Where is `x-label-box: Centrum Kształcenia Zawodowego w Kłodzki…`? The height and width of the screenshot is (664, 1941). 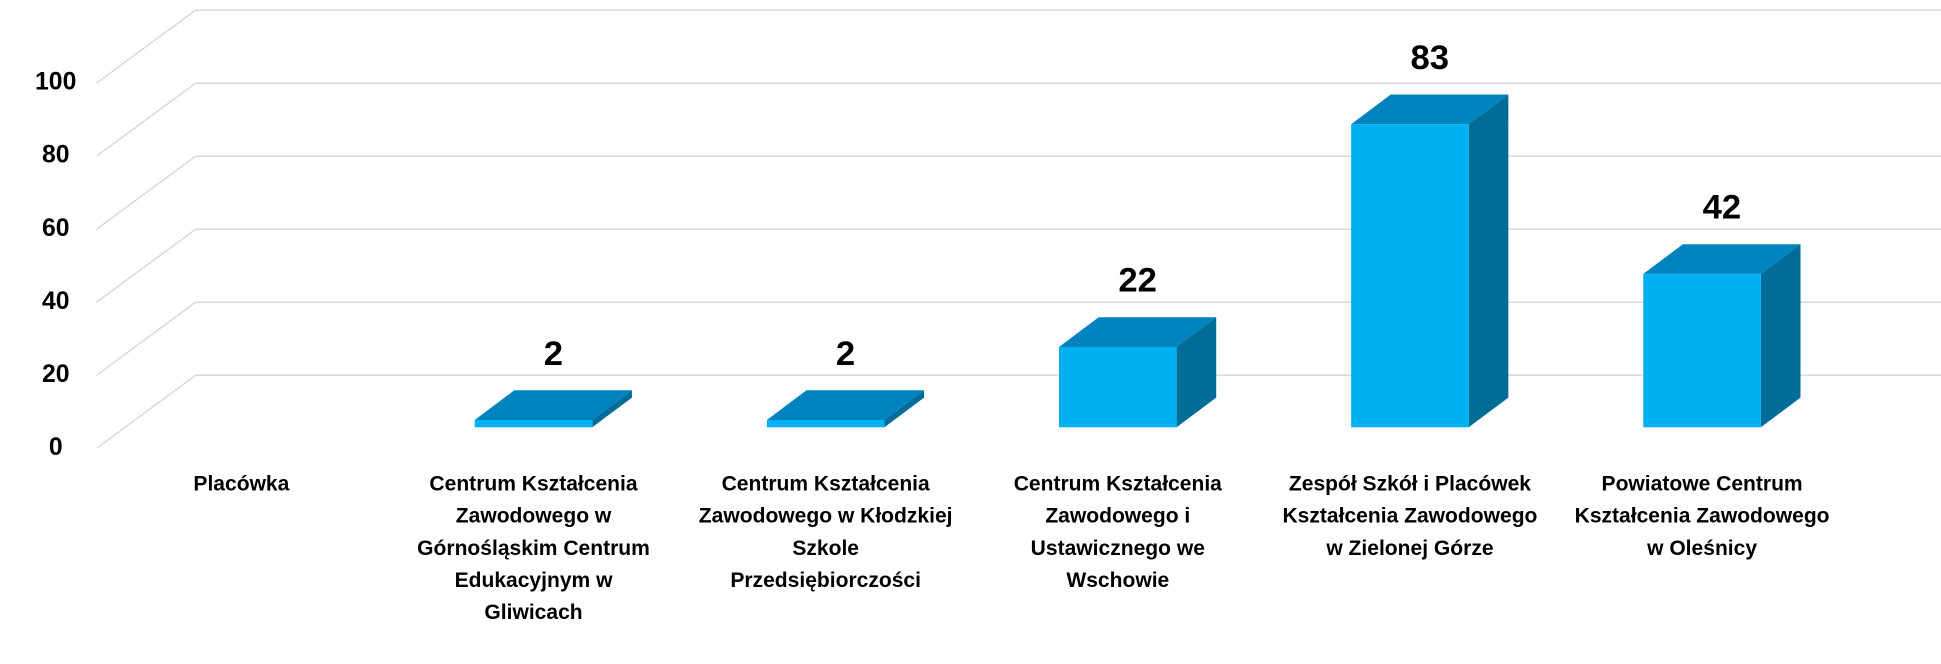
x-label-box: Centrum Kształcenia Zawodowego w Kłodzki… is located at coordinates (825, 531).